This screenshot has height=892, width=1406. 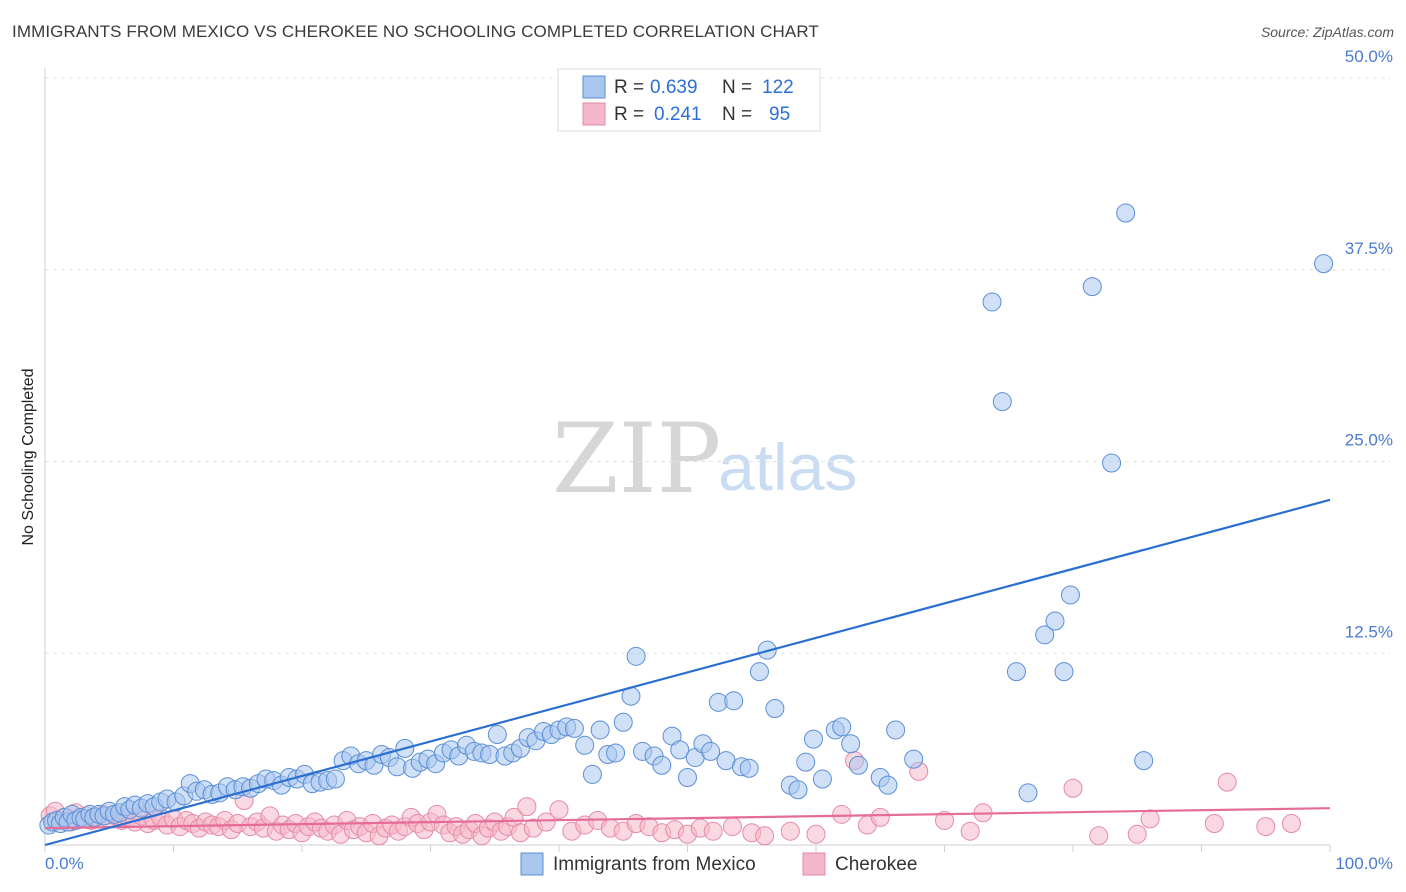 I want to click on watermark: ZIP atlas, so click(x=704, y=459).